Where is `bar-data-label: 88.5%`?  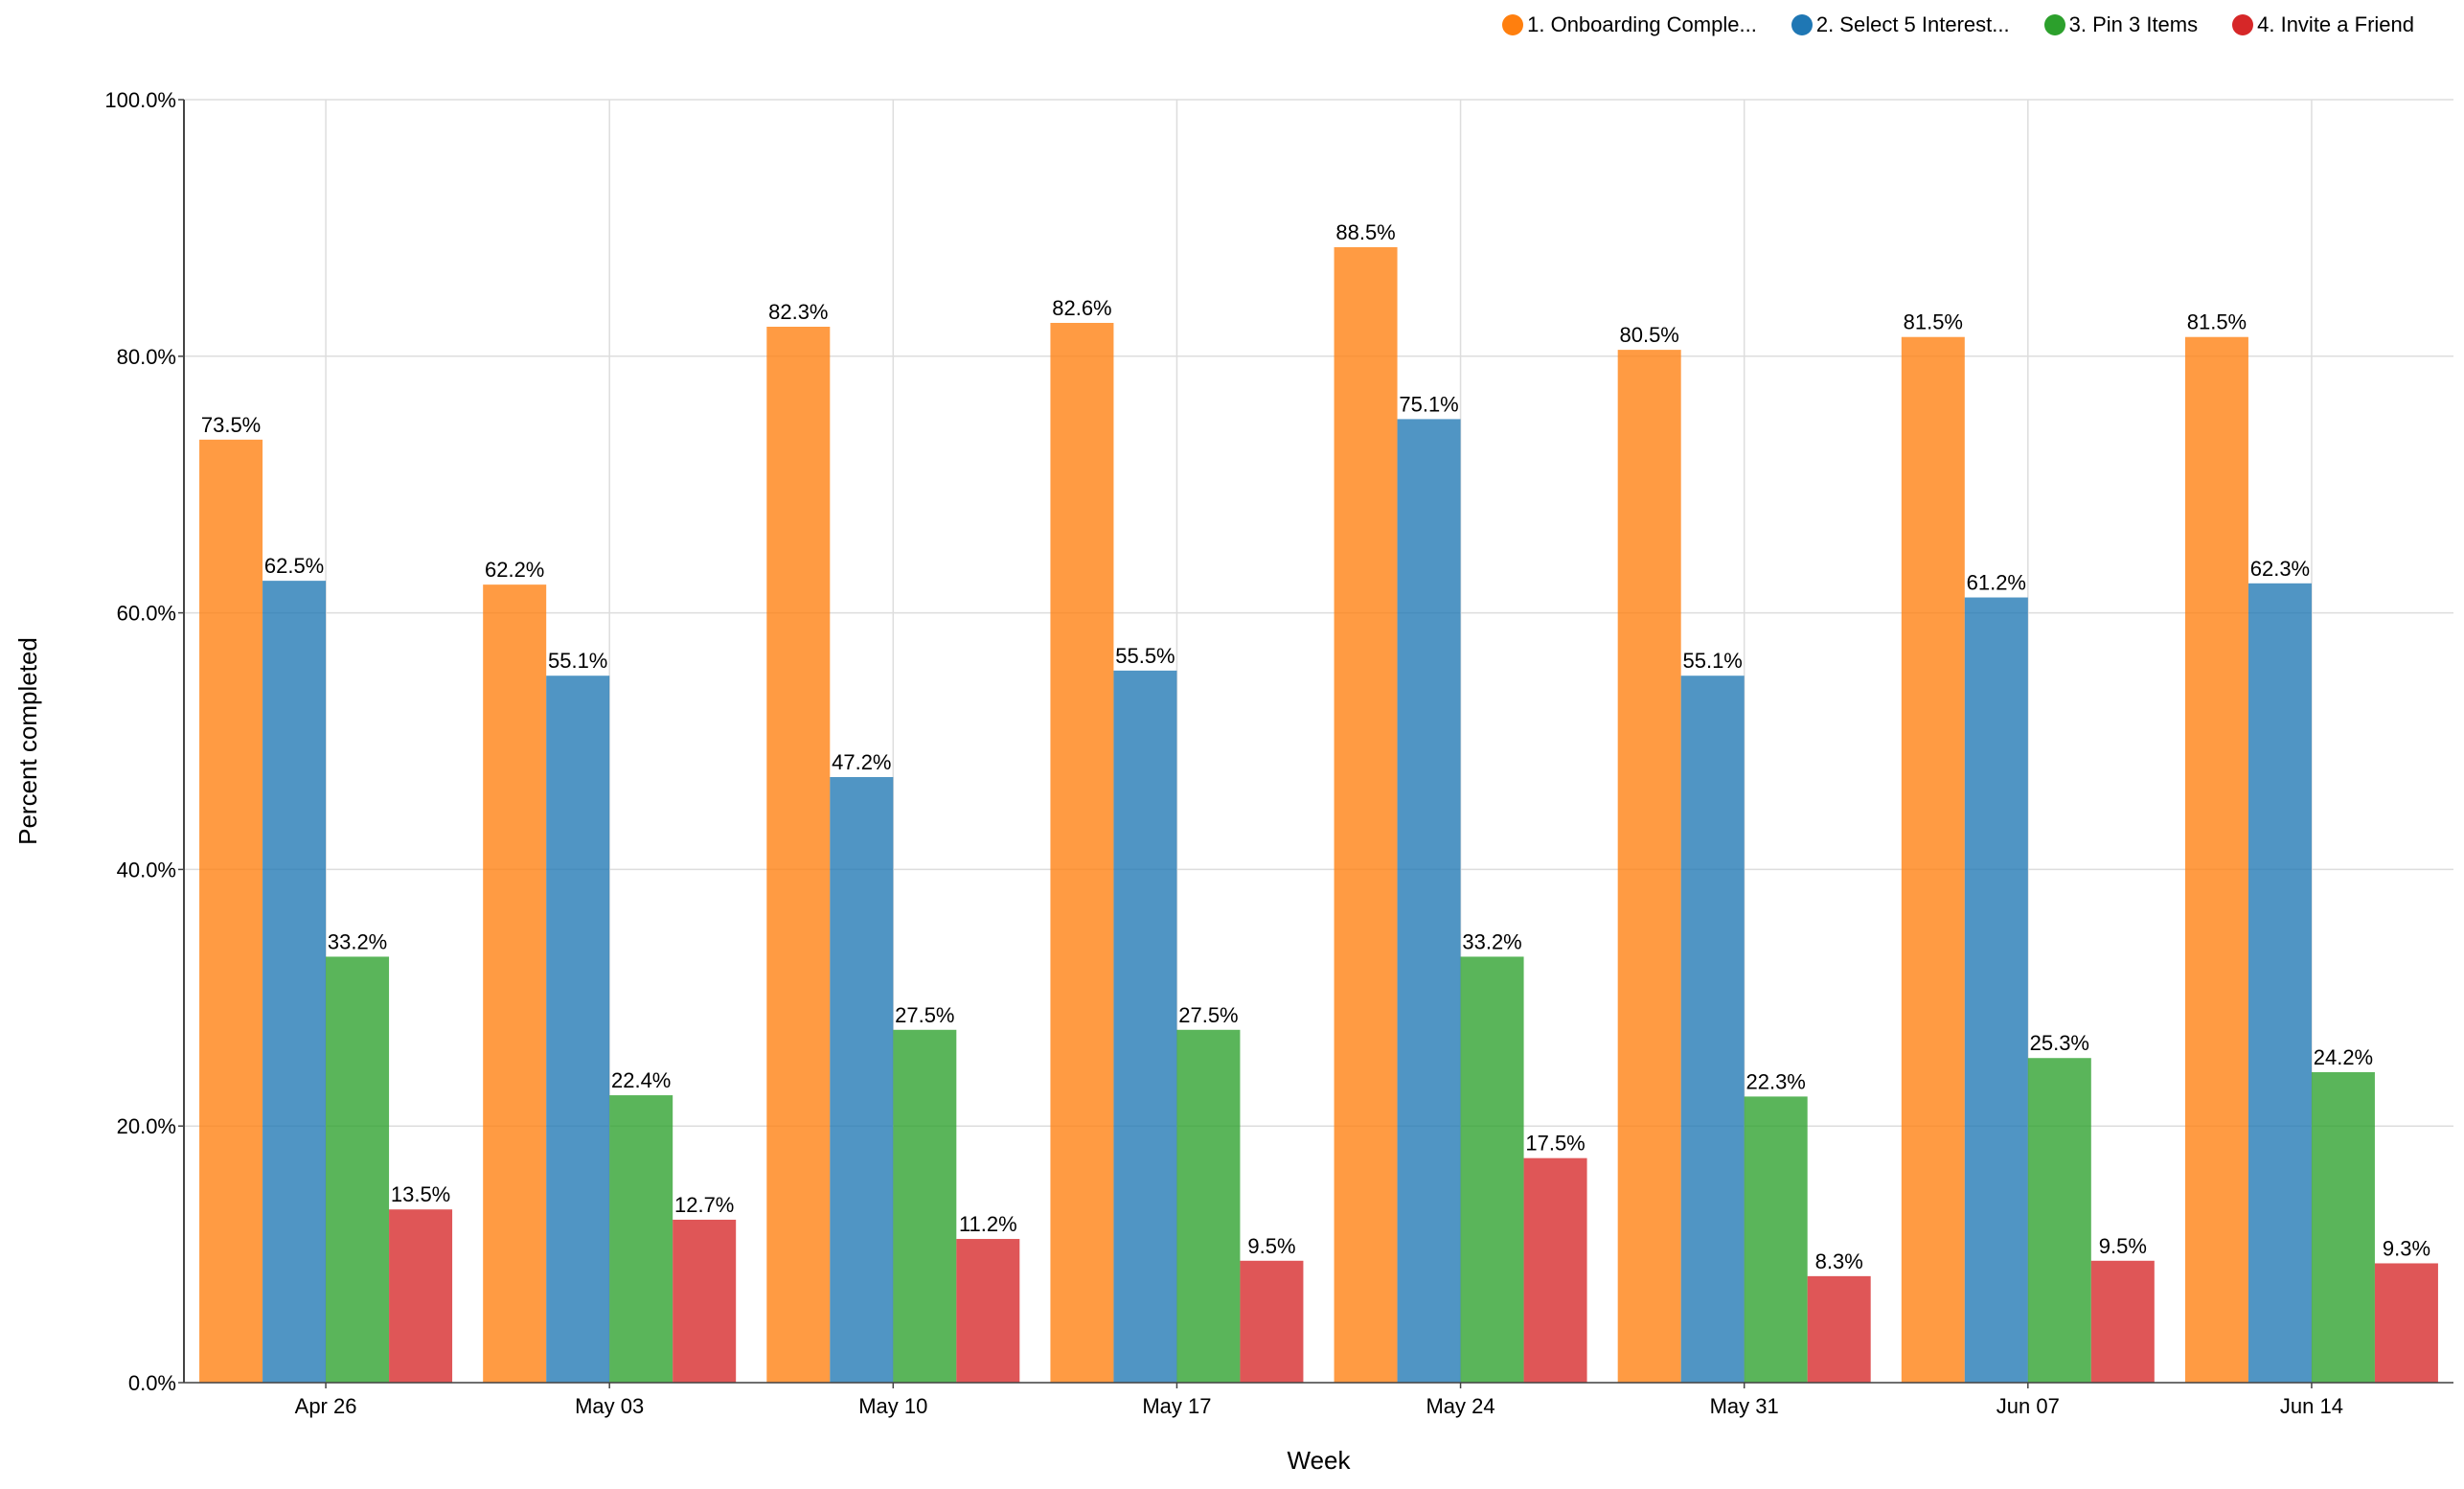
bar-data-label: 88.5% is located at coordinates (1365, 232).